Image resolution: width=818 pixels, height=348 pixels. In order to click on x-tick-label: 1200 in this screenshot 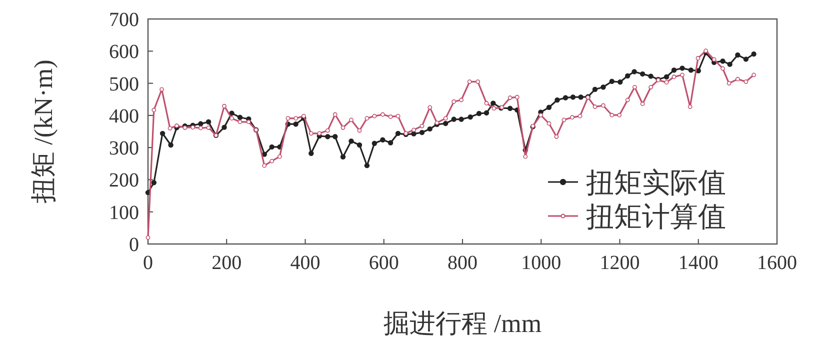, I will do `click(620, 263)`.